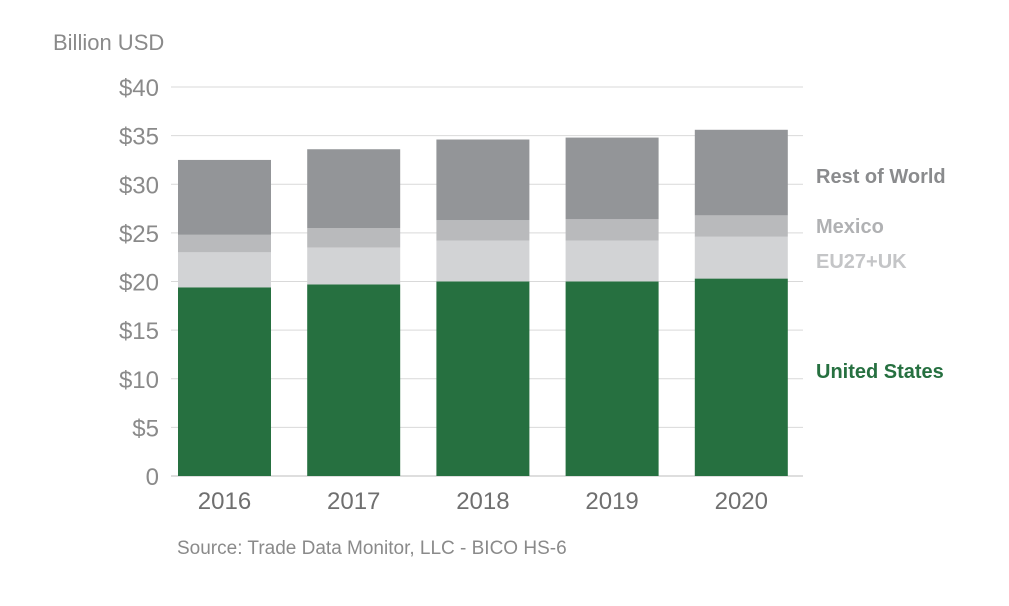 Image resolution: width=1009 pixels, height=606 pixels. What do you see at coordinates (353, 501) in the screenshot?
I see `x-tick-label: 2017` at bounding box center [353, 501].